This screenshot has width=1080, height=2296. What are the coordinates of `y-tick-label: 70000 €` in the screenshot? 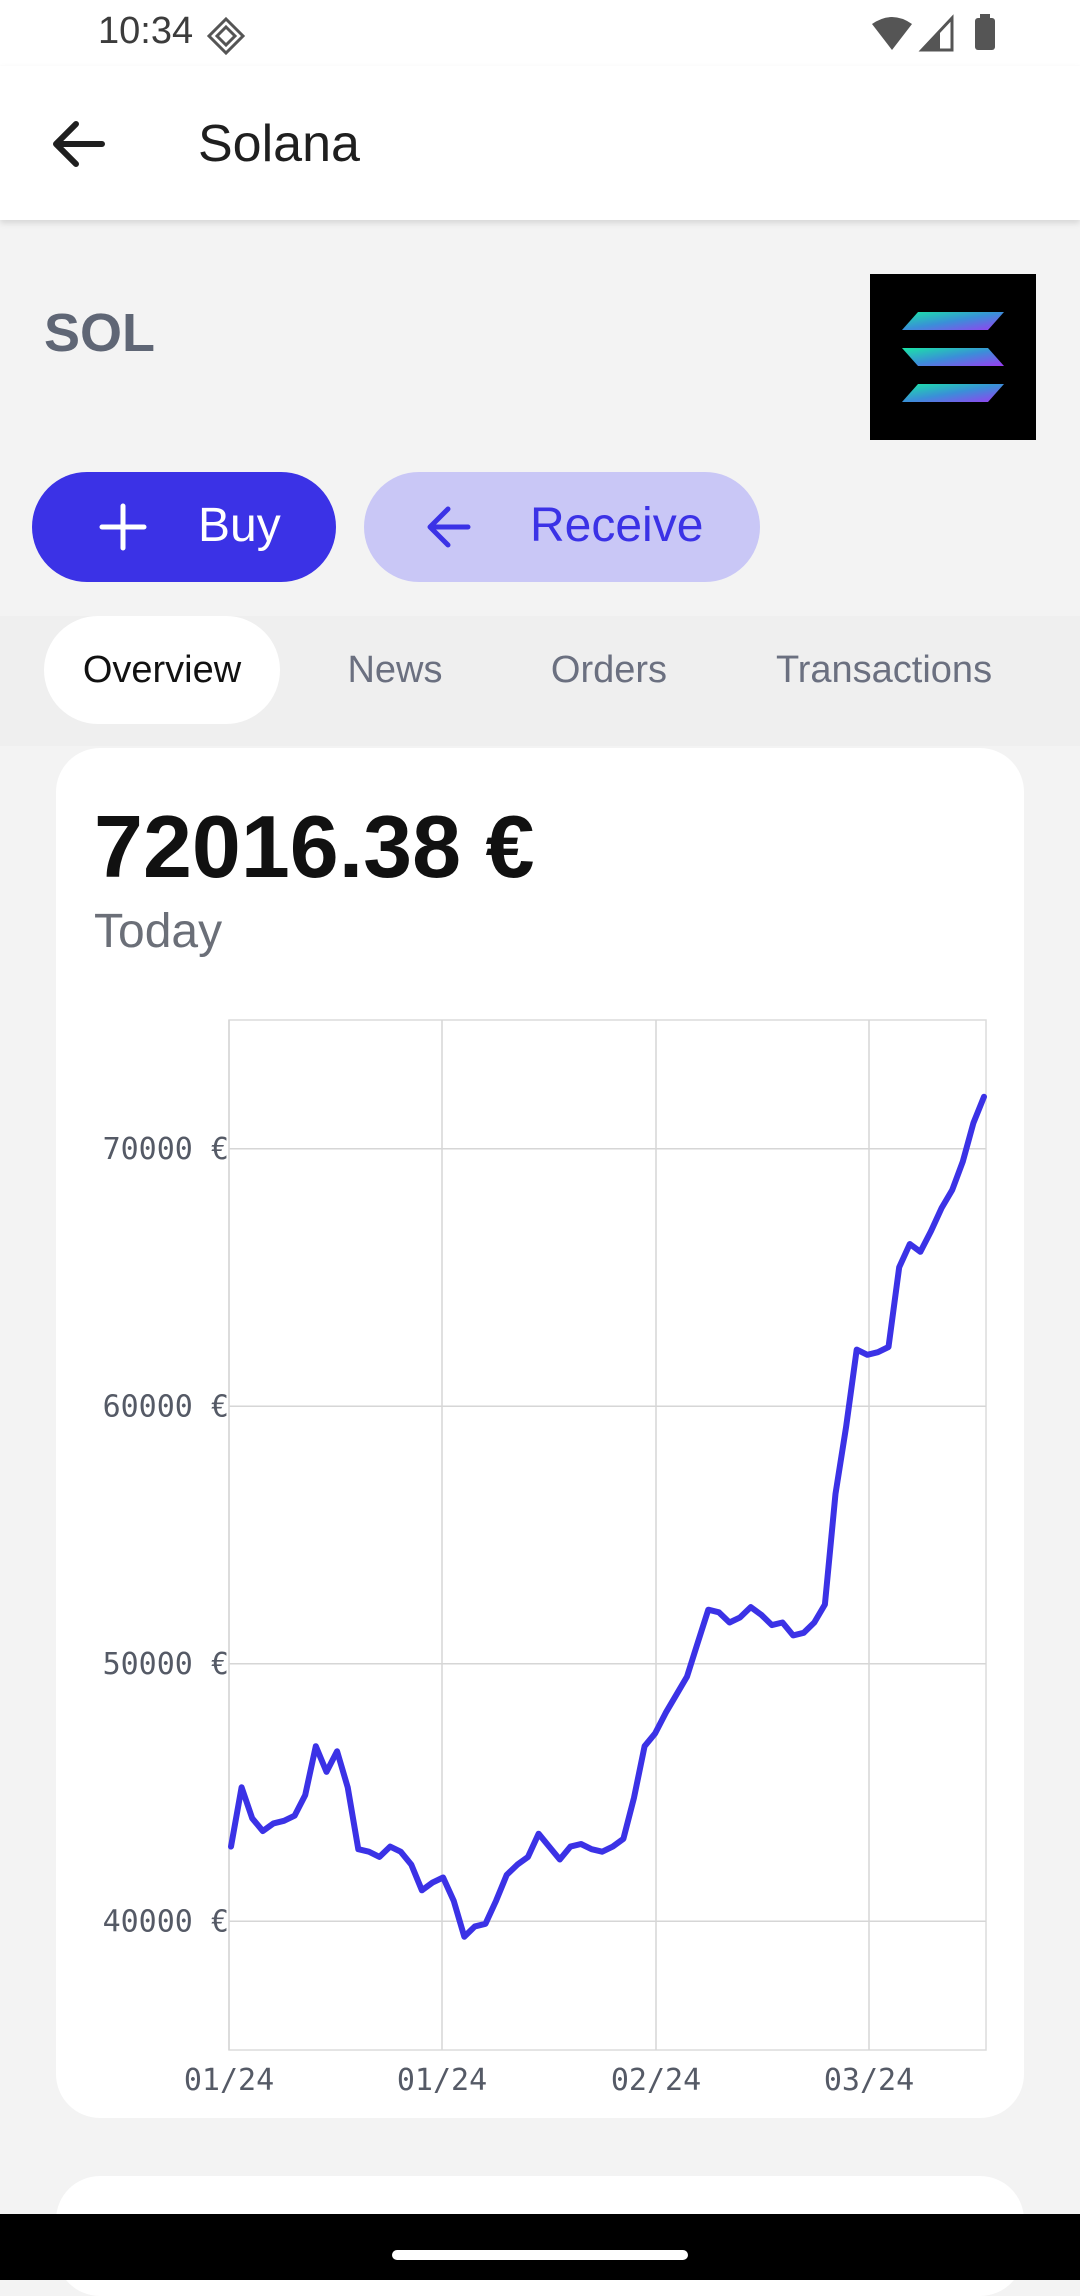 It's located at (166, 1149).